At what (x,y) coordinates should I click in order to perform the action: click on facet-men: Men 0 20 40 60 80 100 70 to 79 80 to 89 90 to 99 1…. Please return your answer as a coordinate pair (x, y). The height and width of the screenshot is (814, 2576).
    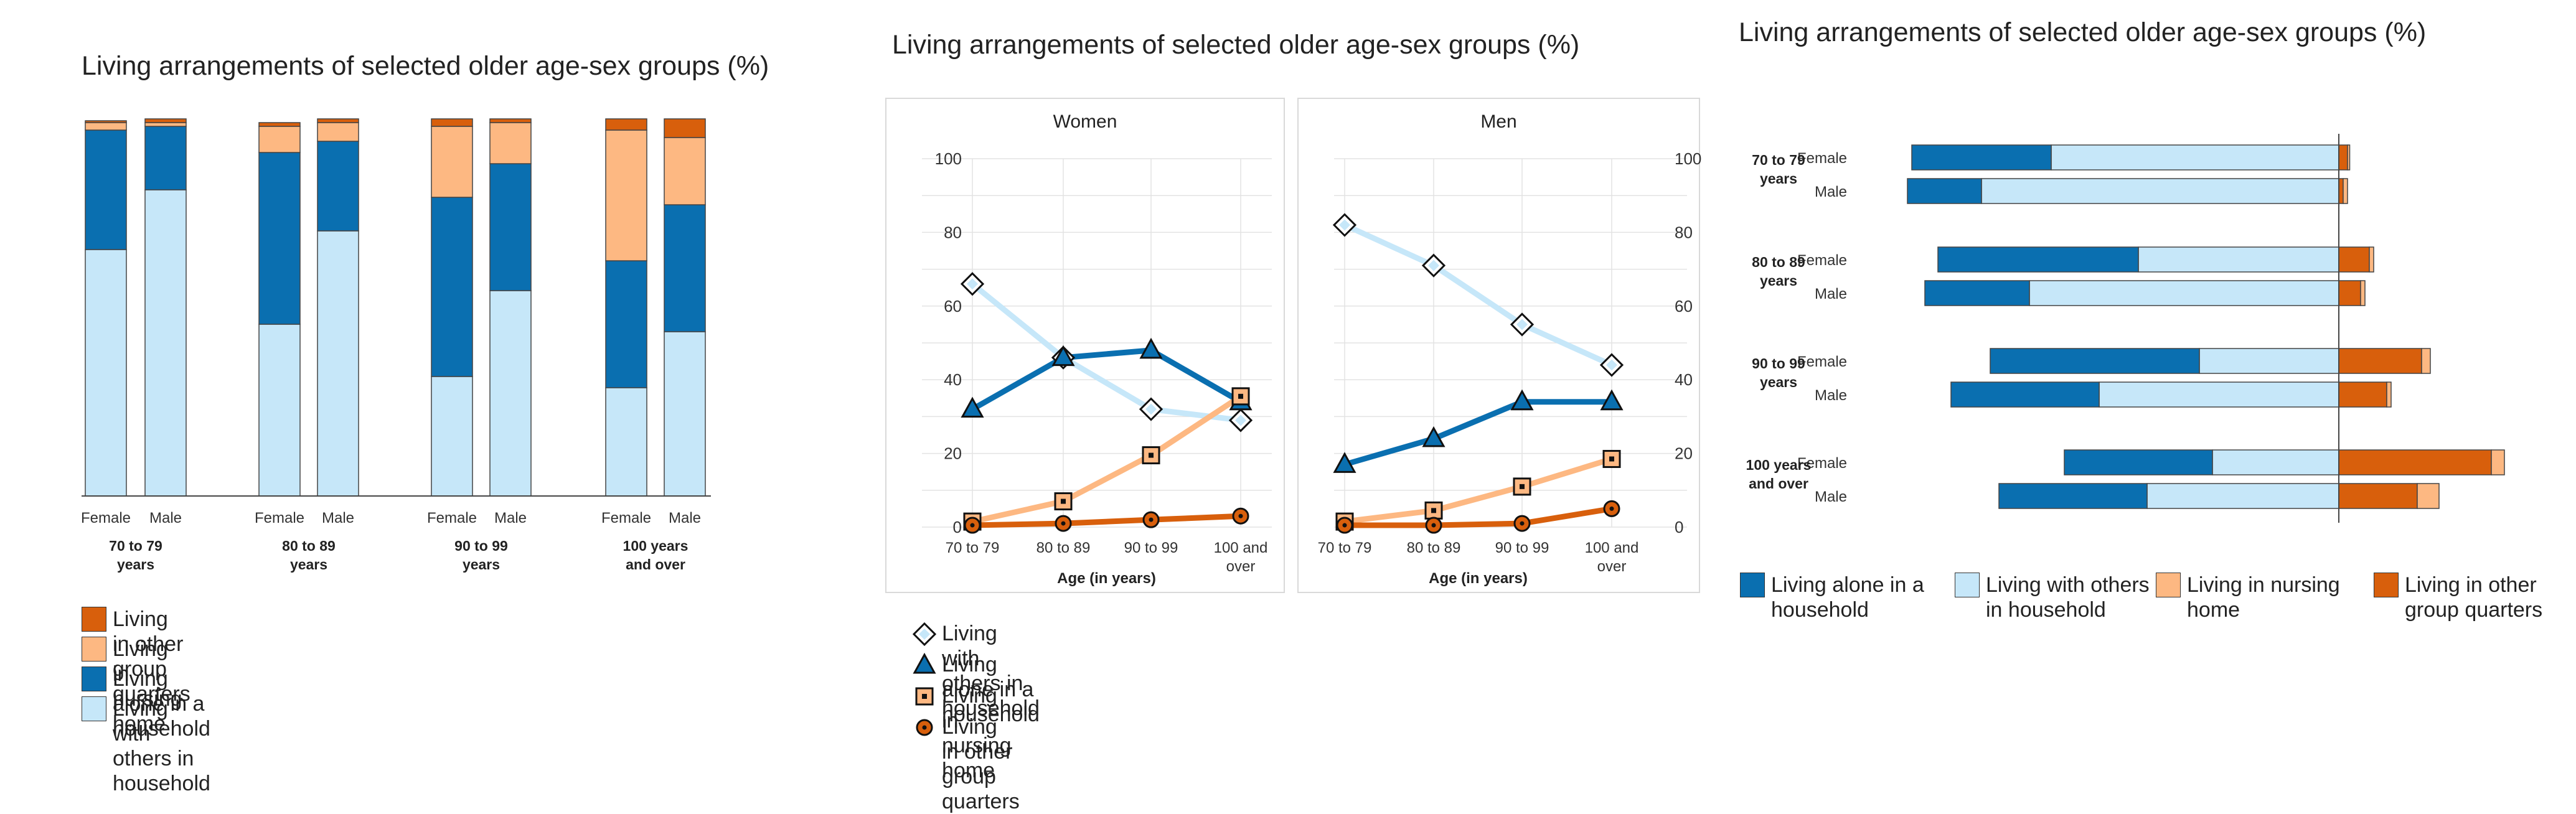
    Looking at the image, I should click on (1499, 346).